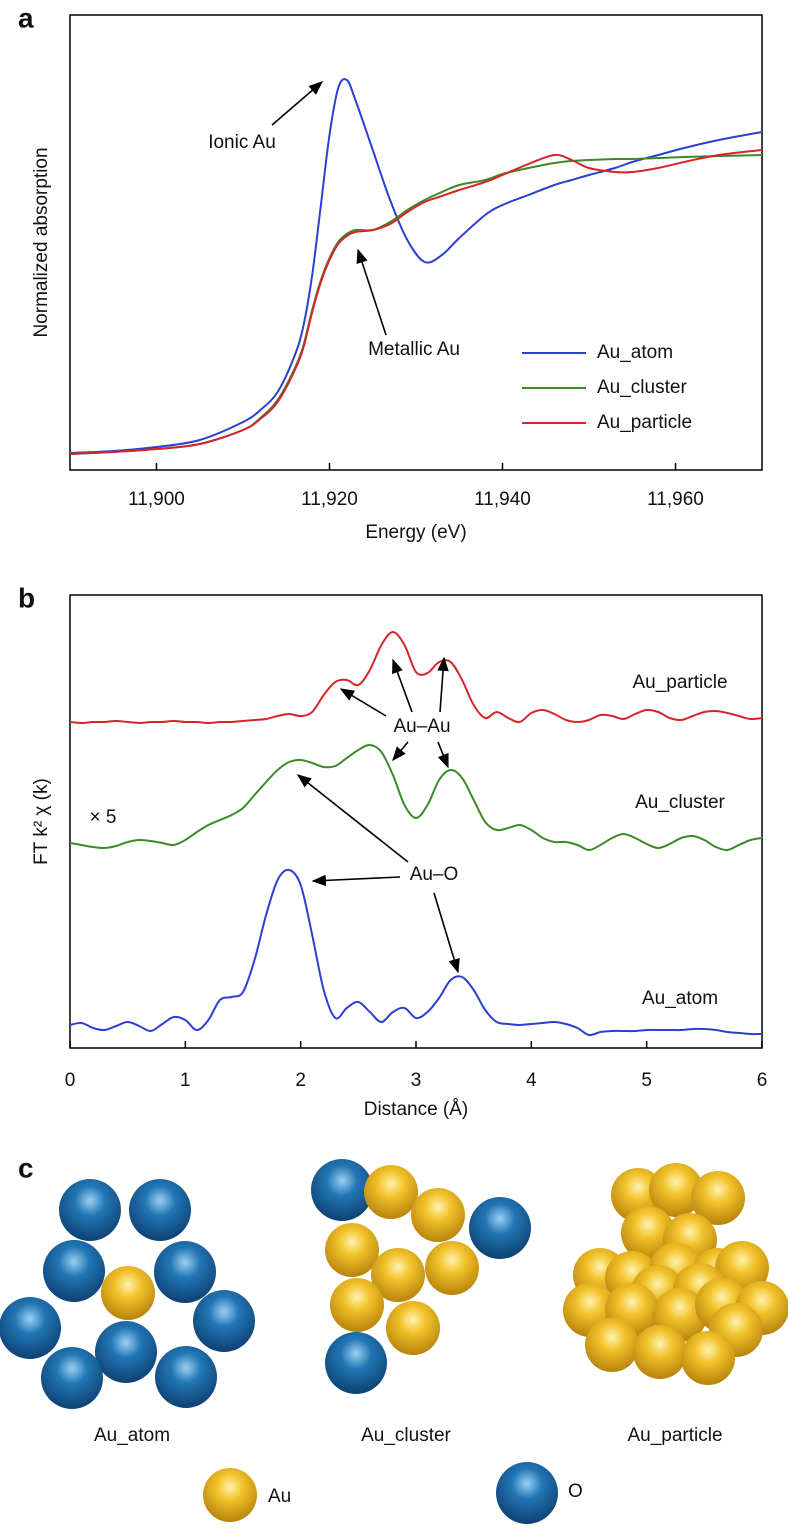 The width and height of the screenshot is (788, 1529). I want to click on annotation: × 5, so click(103, 817).